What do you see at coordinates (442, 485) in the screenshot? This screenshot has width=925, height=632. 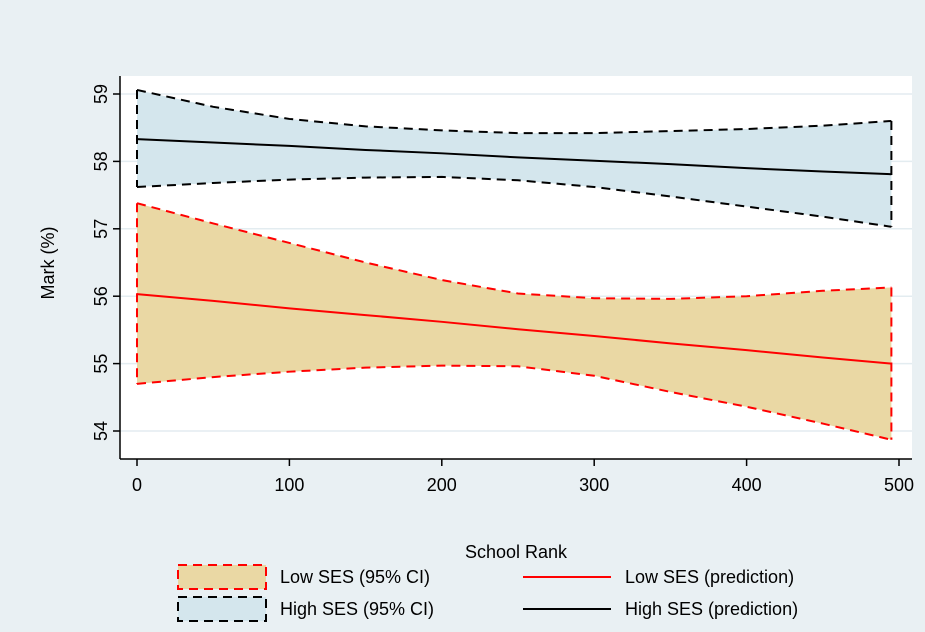 I see `x-tick-label-2: 200` at bounding box center [442, 485].